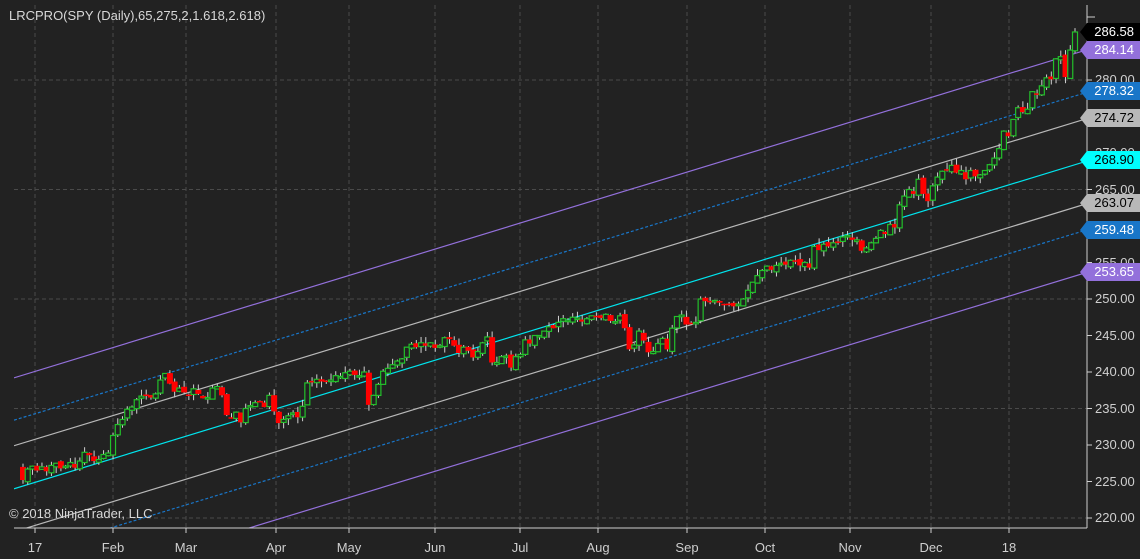 The image size is (1140, 559). What do you see at coordinates (35, 547) in the screenshot?
I see `x-axis-label: 17` at bounding box center [35, 547].